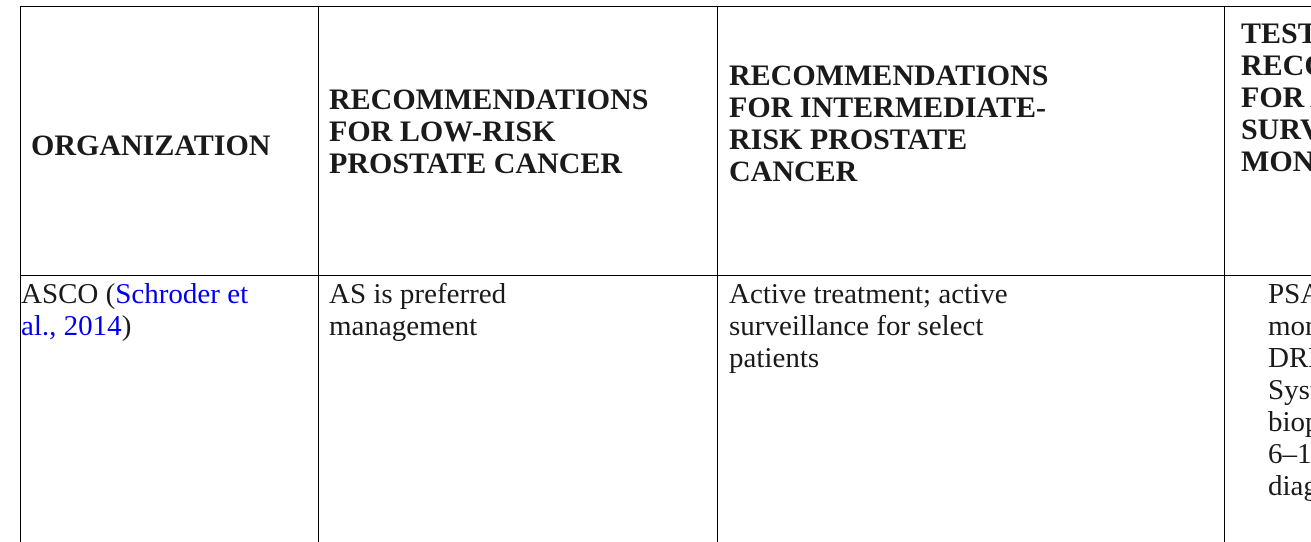  What do you see at coordinates (524, 310) in the screenshot?
I see `cell-low-risk: AS is preferred management` at bounding box center [524, 310].